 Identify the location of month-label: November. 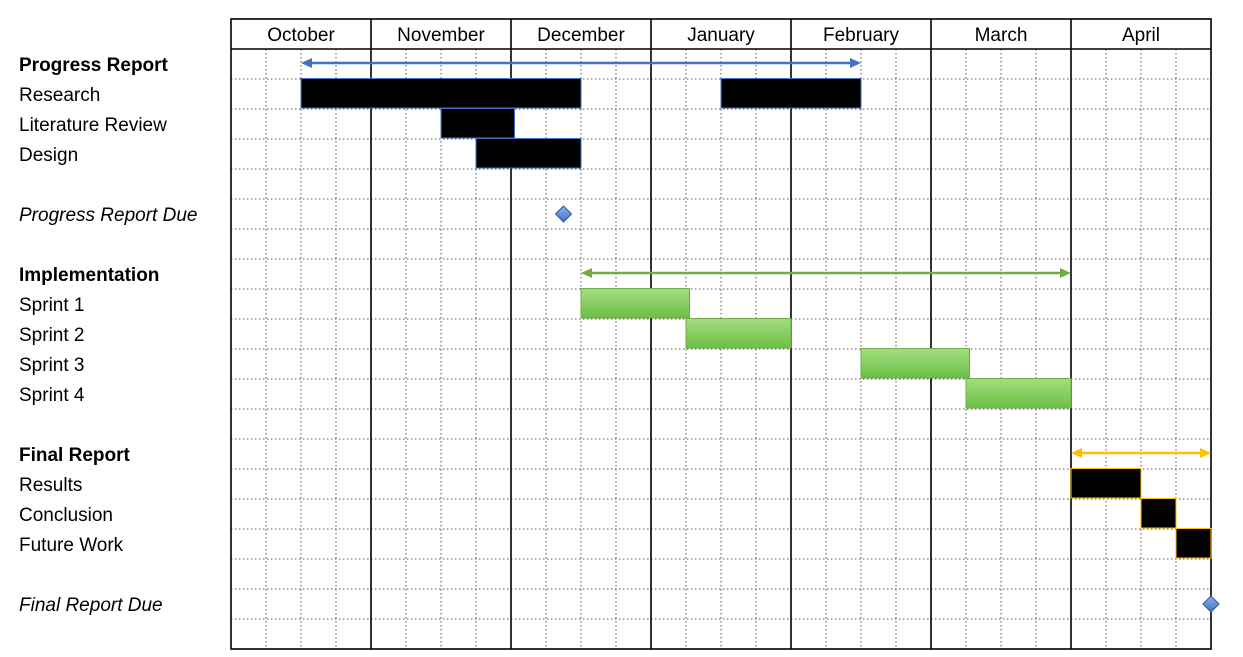
(441, 35).